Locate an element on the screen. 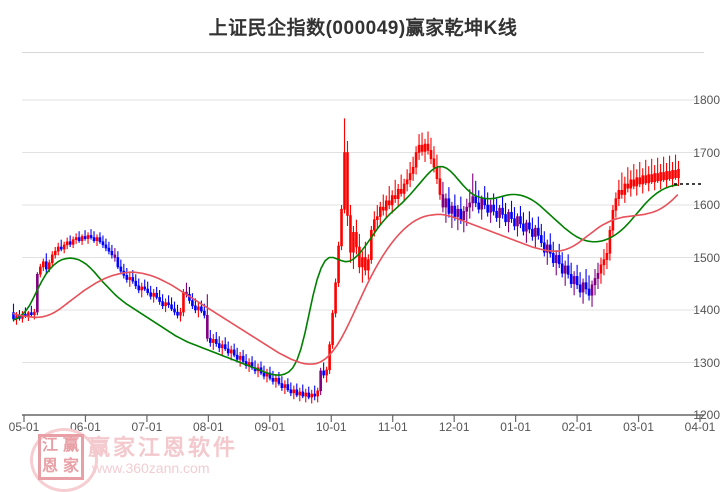  x-axis-tick-label: 08-01 is located at coordinates (208, 427).